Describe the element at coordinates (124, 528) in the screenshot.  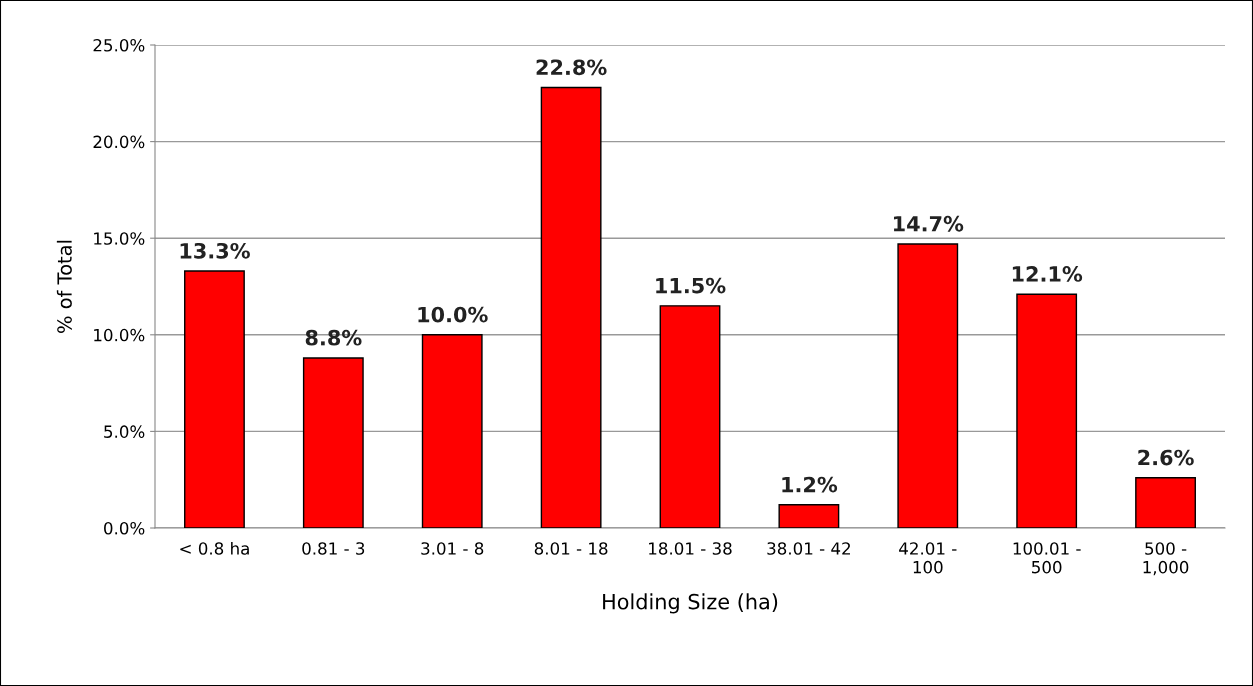
I see `y-tick-label: 0.0%` at that location.